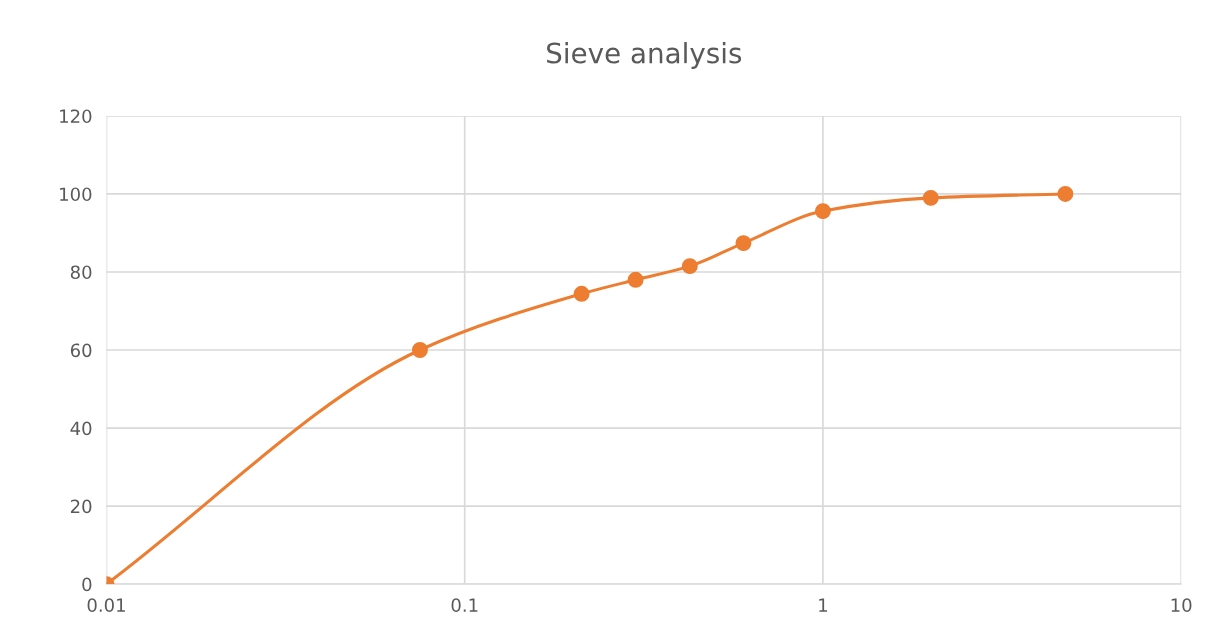 The width and height of the screenshot is (1224, 644). Describe the element at coordinates (81, 506) in the screenshot. I see `y-tick-label: 20` at that location.